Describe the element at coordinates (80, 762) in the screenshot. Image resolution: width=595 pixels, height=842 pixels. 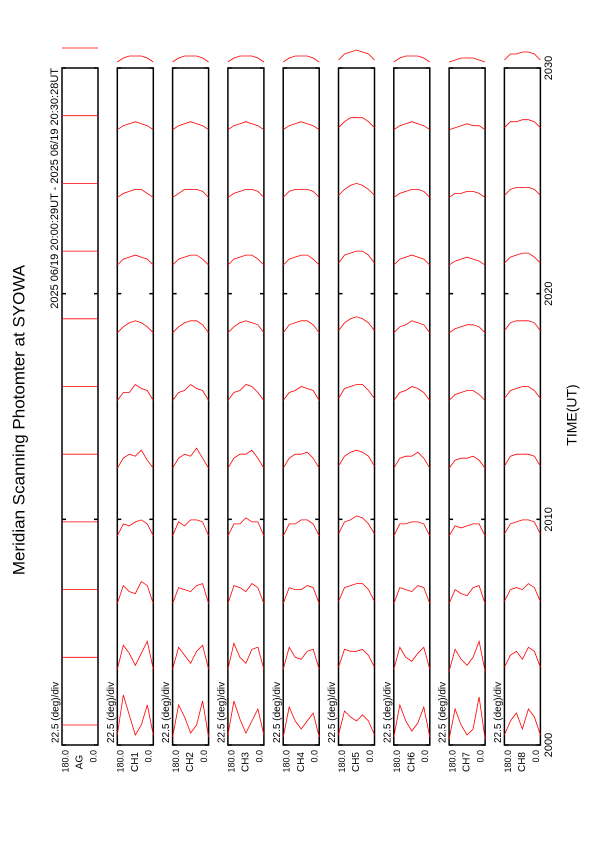
I see `channel-label: AG` at that location.